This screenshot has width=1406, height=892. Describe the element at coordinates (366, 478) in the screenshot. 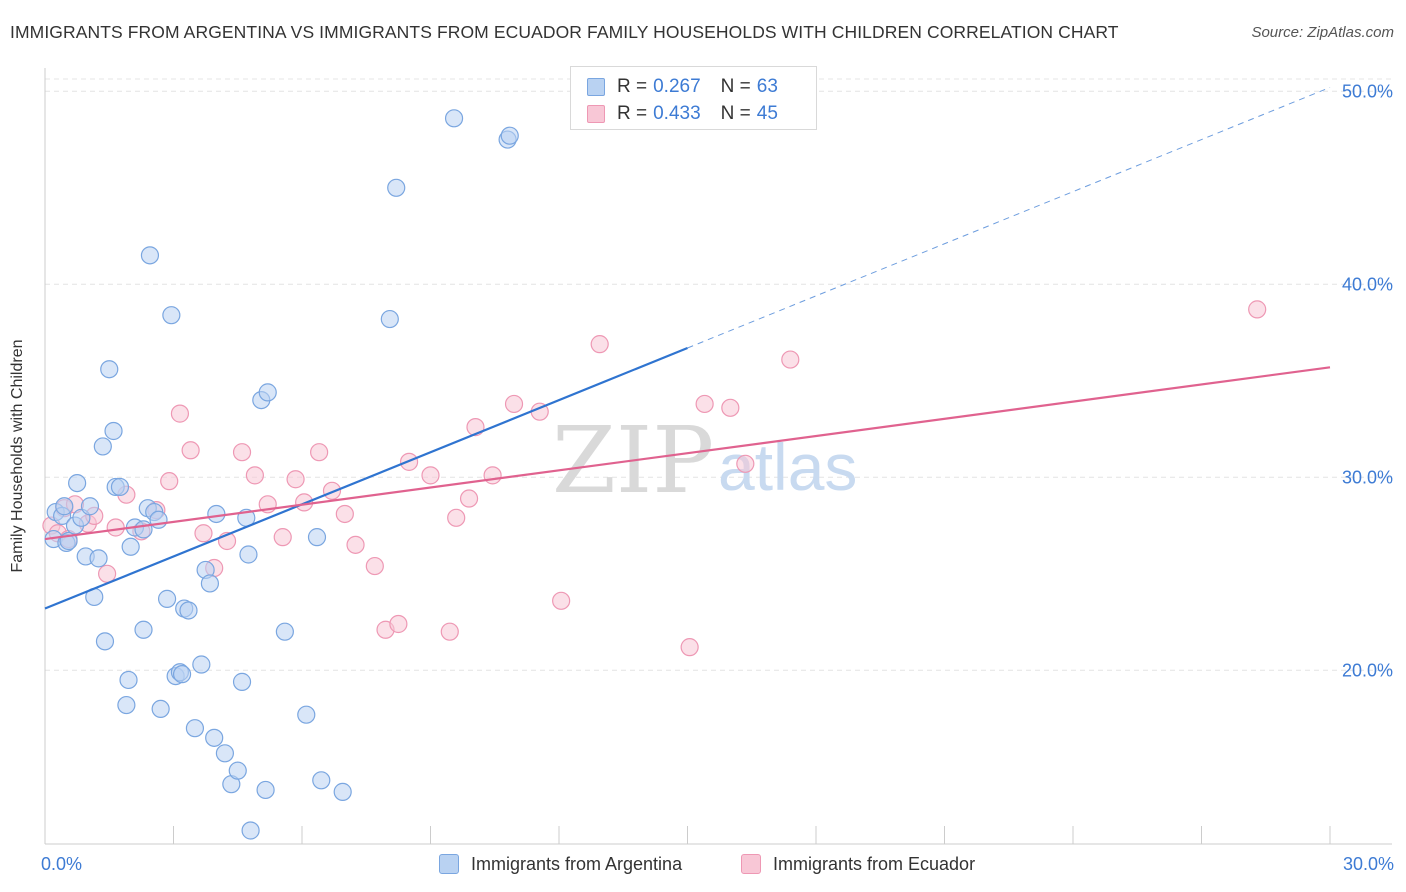

I see `argentina-trend-line` at that location.